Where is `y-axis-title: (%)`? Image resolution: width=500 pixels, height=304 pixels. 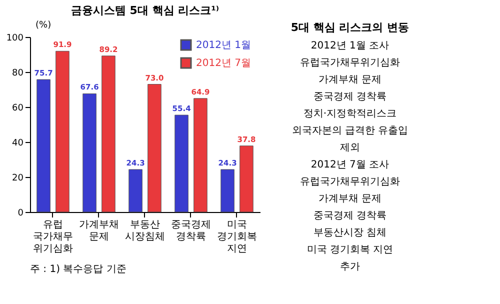
y-axis-title: (%) is located at coordinates (44, 25).